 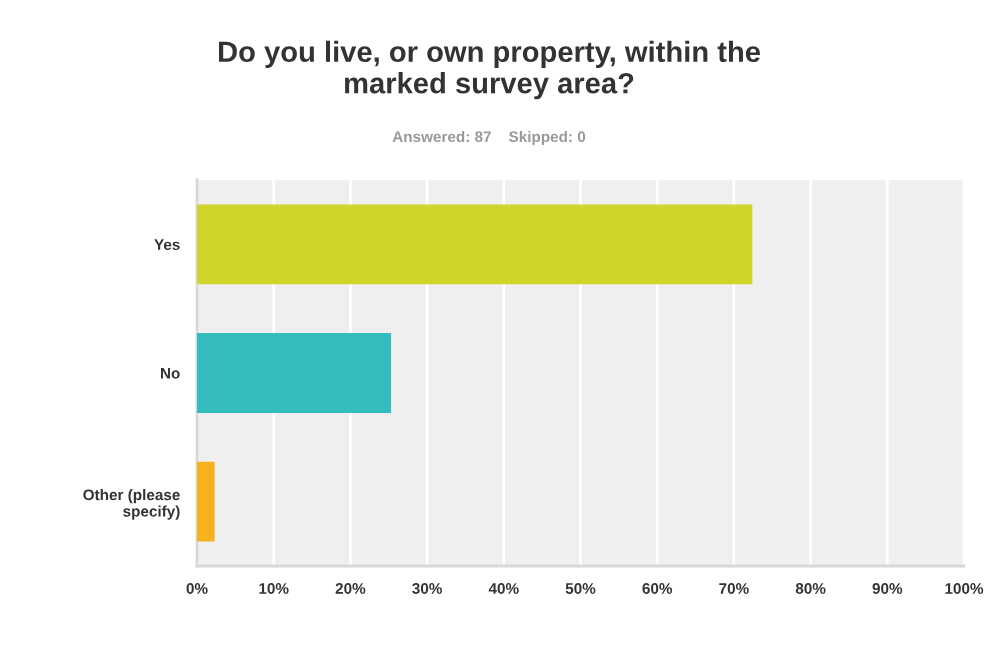 I want to click on x-tick-label: 30%, so click(x=427, y=588).